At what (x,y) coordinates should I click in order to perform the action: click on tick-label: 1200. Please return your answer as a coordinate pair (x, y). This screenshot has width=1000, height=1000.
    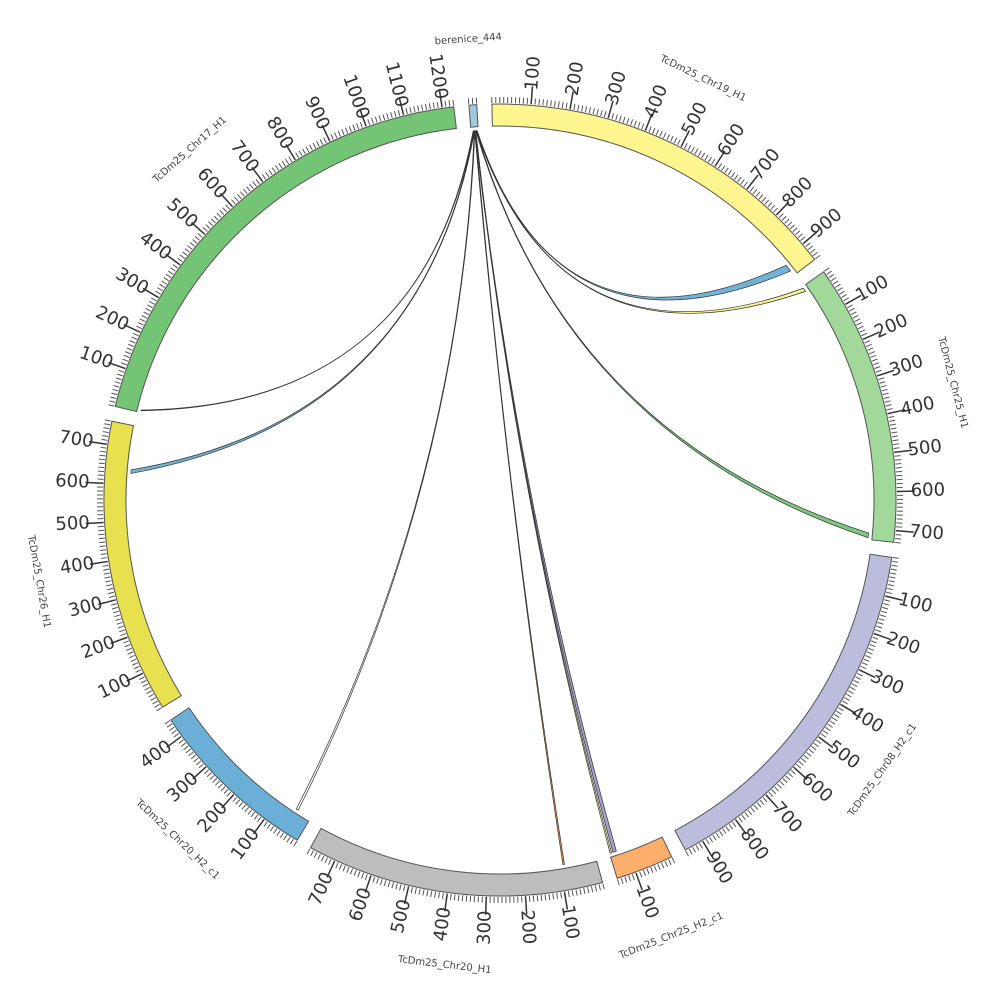
    Looking at the image, I should click on (437, 76).